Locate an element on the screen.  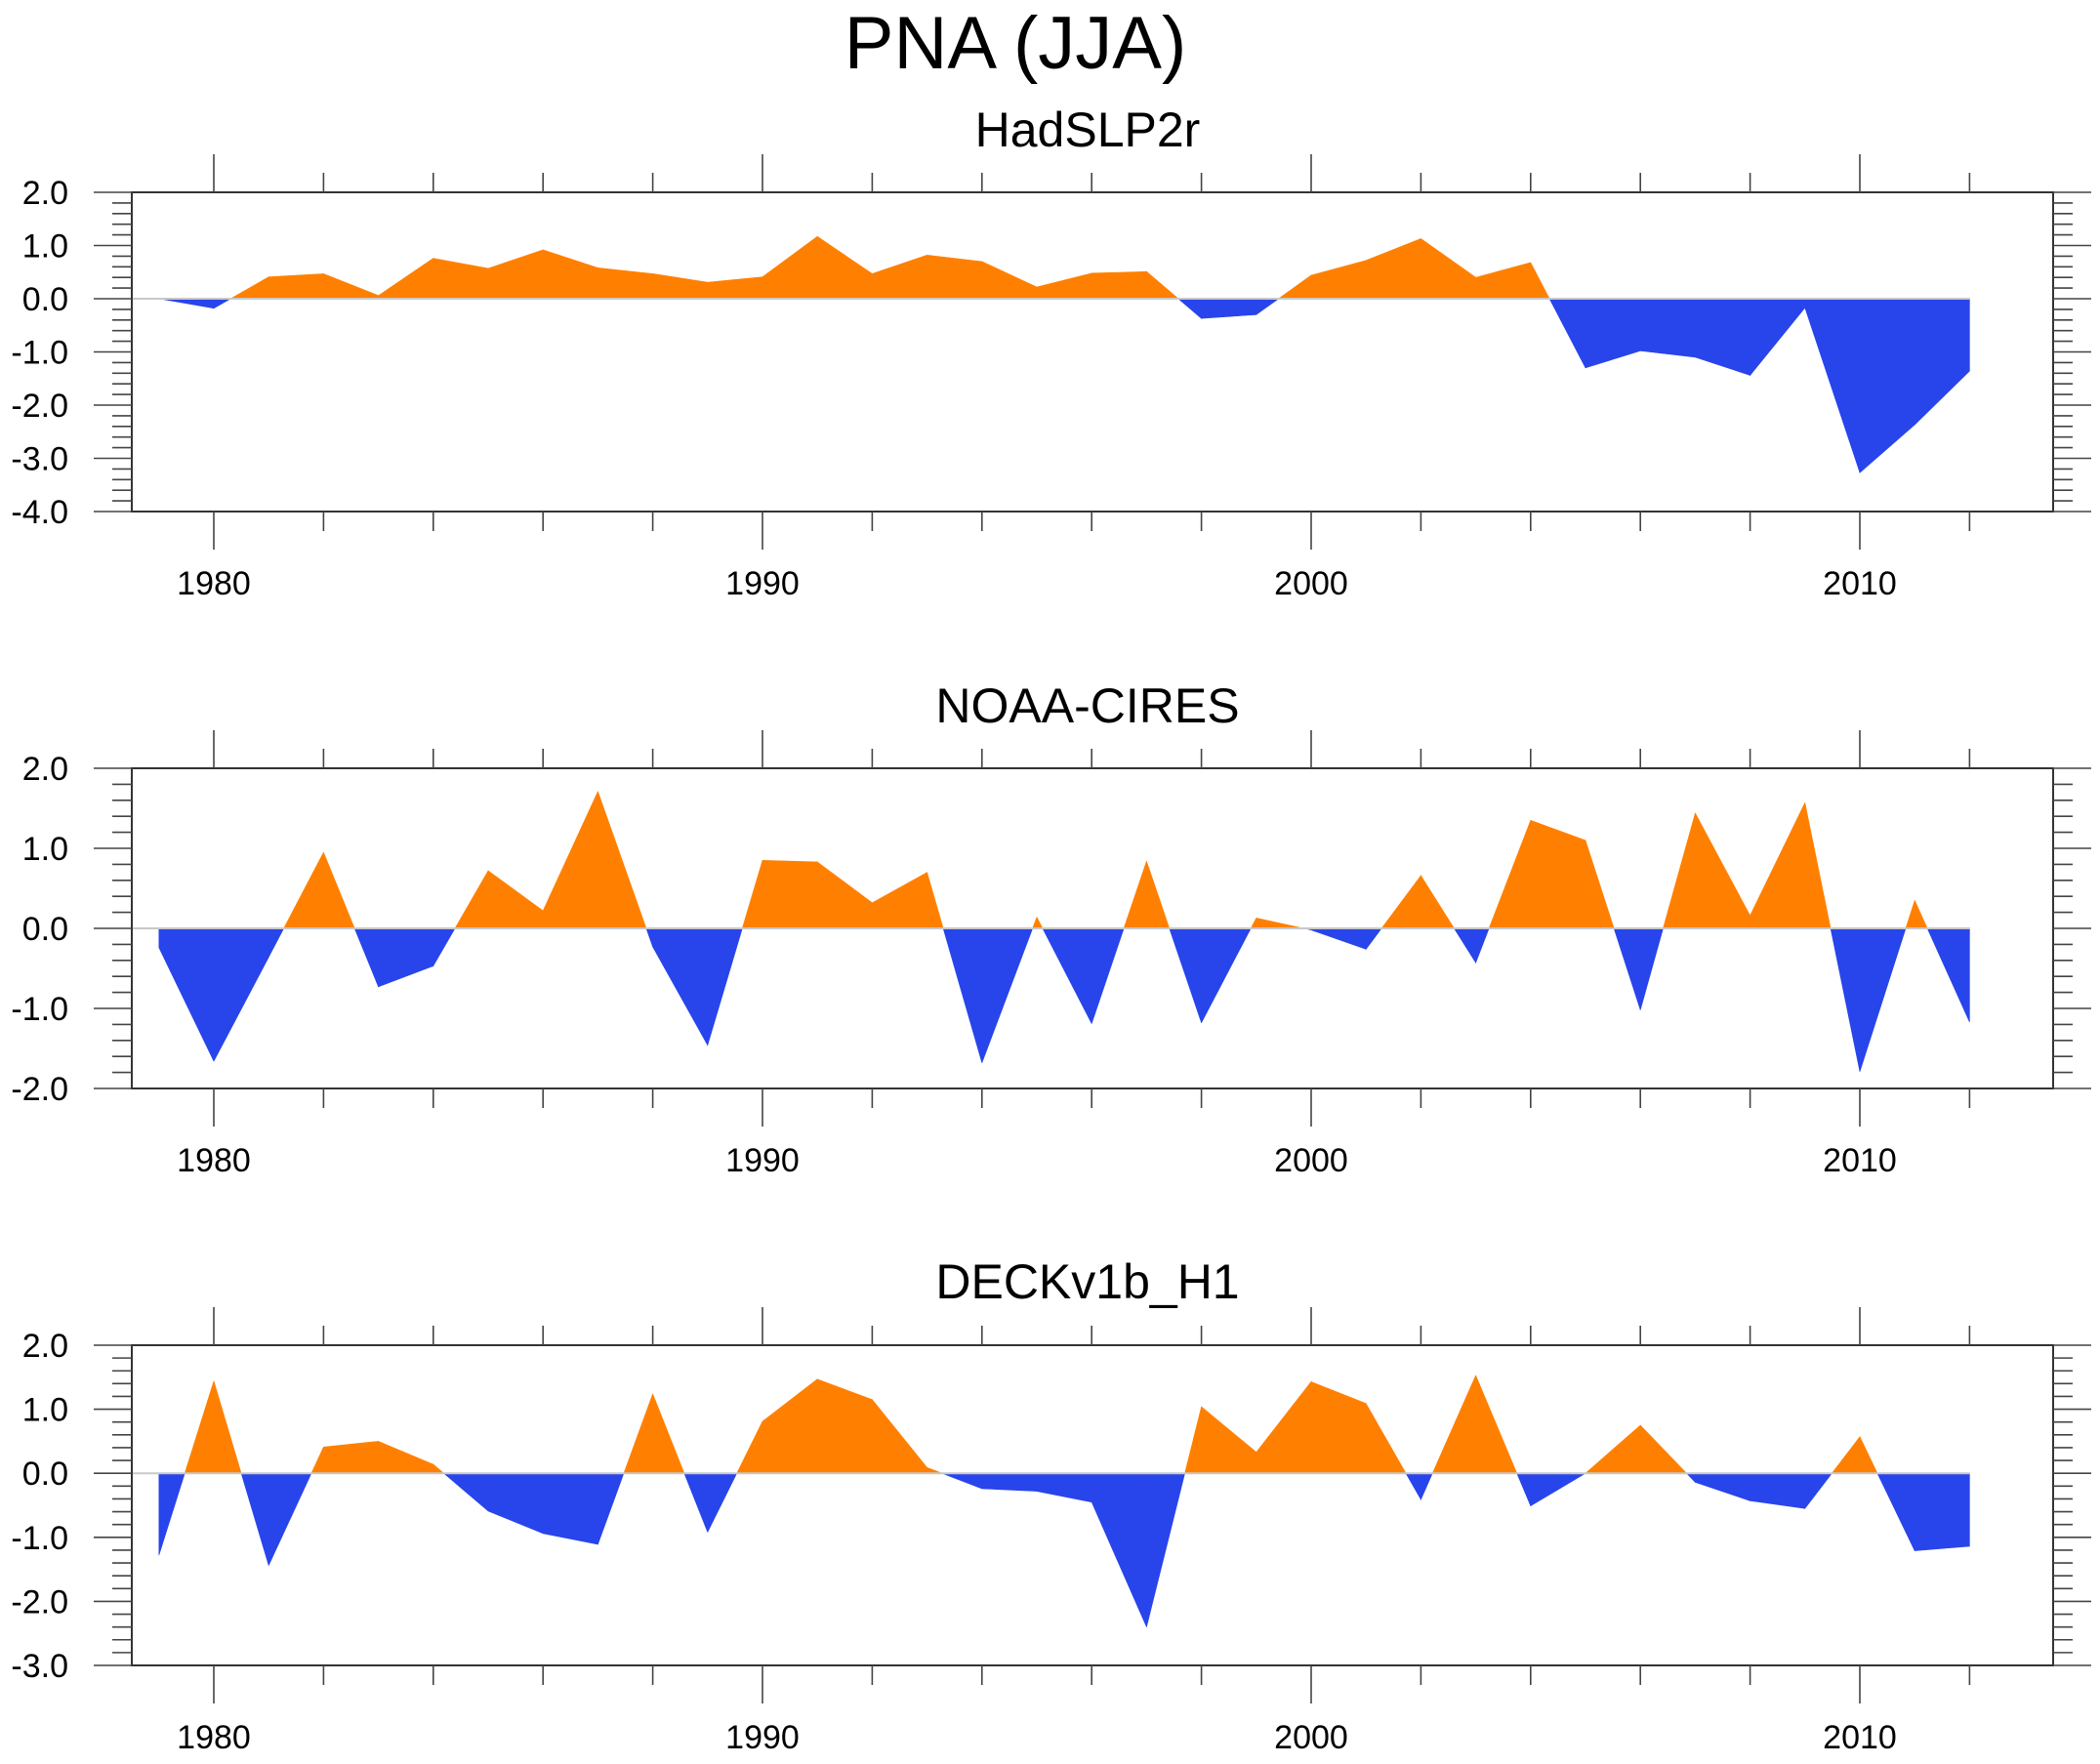
y-tick-label: 1.0 is located at coordinates (45, 247).